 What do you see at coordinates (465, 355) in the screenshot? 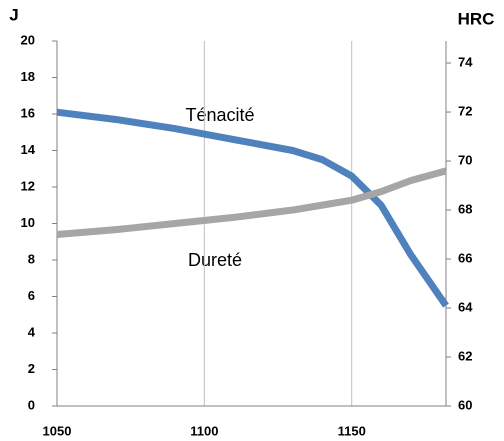
I see `y2-tick-label: 62` at bounding box center [465, 355].